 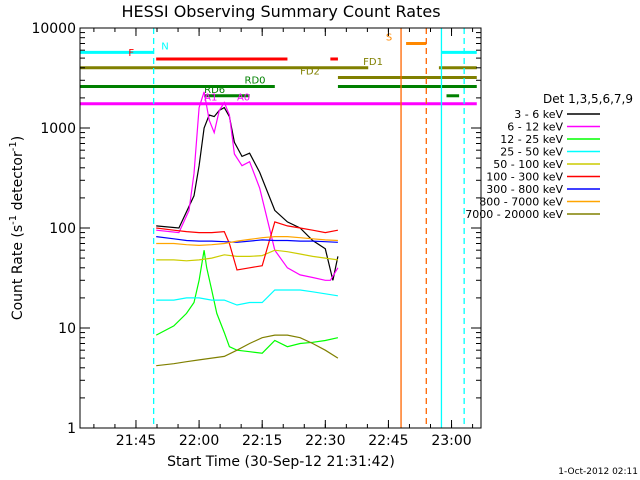 I want to click on legend-label-8: 7000 - 20000 keV, so click(x=514, y=214).